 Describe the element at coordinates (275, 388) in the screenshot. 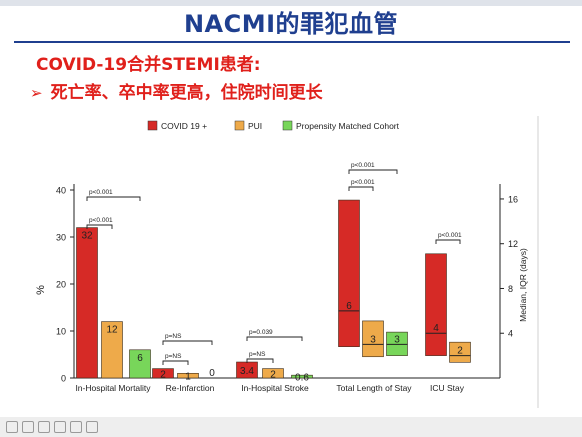

I see `category-label: In-Hospital Stroke` at that location.